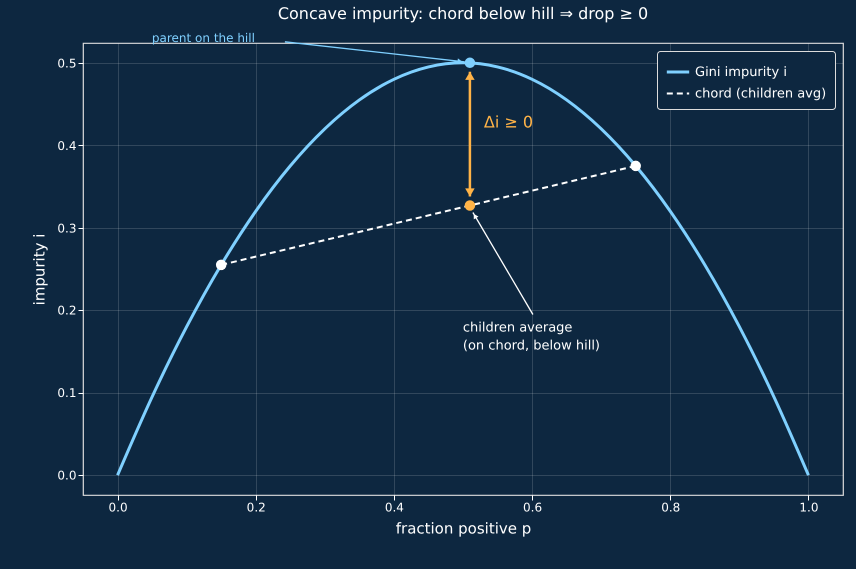 The width and height of the screenshot is (856, 569). Describe the element at coordinates (670, 507) in the screenshot. I see `x-tick-label: 0.8` at that location.